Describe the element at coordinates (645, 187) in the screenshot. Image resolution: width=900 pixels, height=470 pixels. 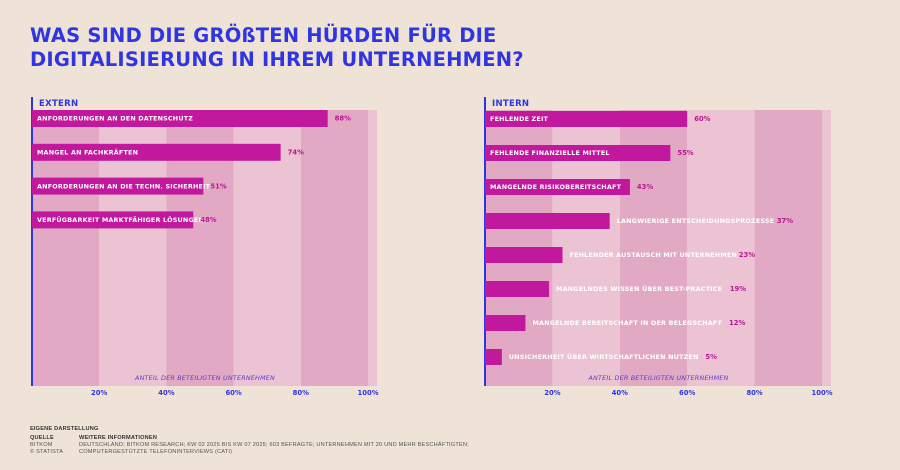
I see `bar-value-label: 43%` at that location.